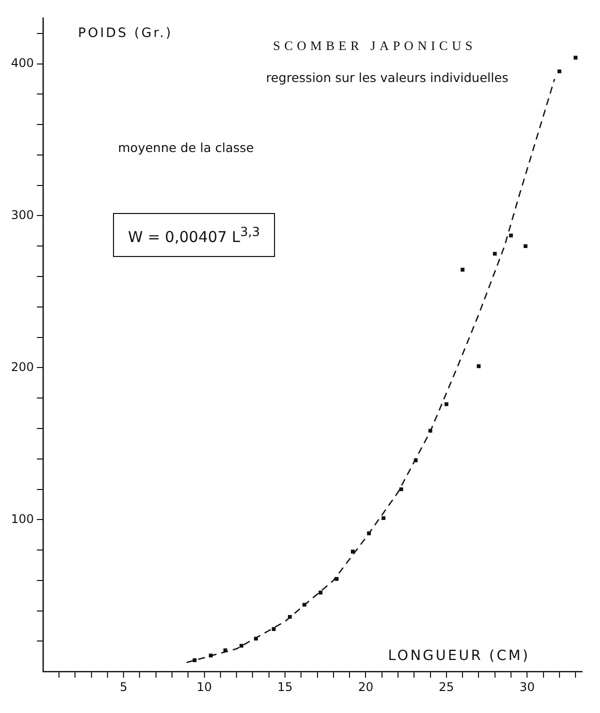 Image resolution: width=600 pixels, height=713 pixels. What do you see at coordinates (194, 235) in the screenshot?
I see `annotation: W = 0,00407 L$^{3,3}$` at bounding box center [194, 235].